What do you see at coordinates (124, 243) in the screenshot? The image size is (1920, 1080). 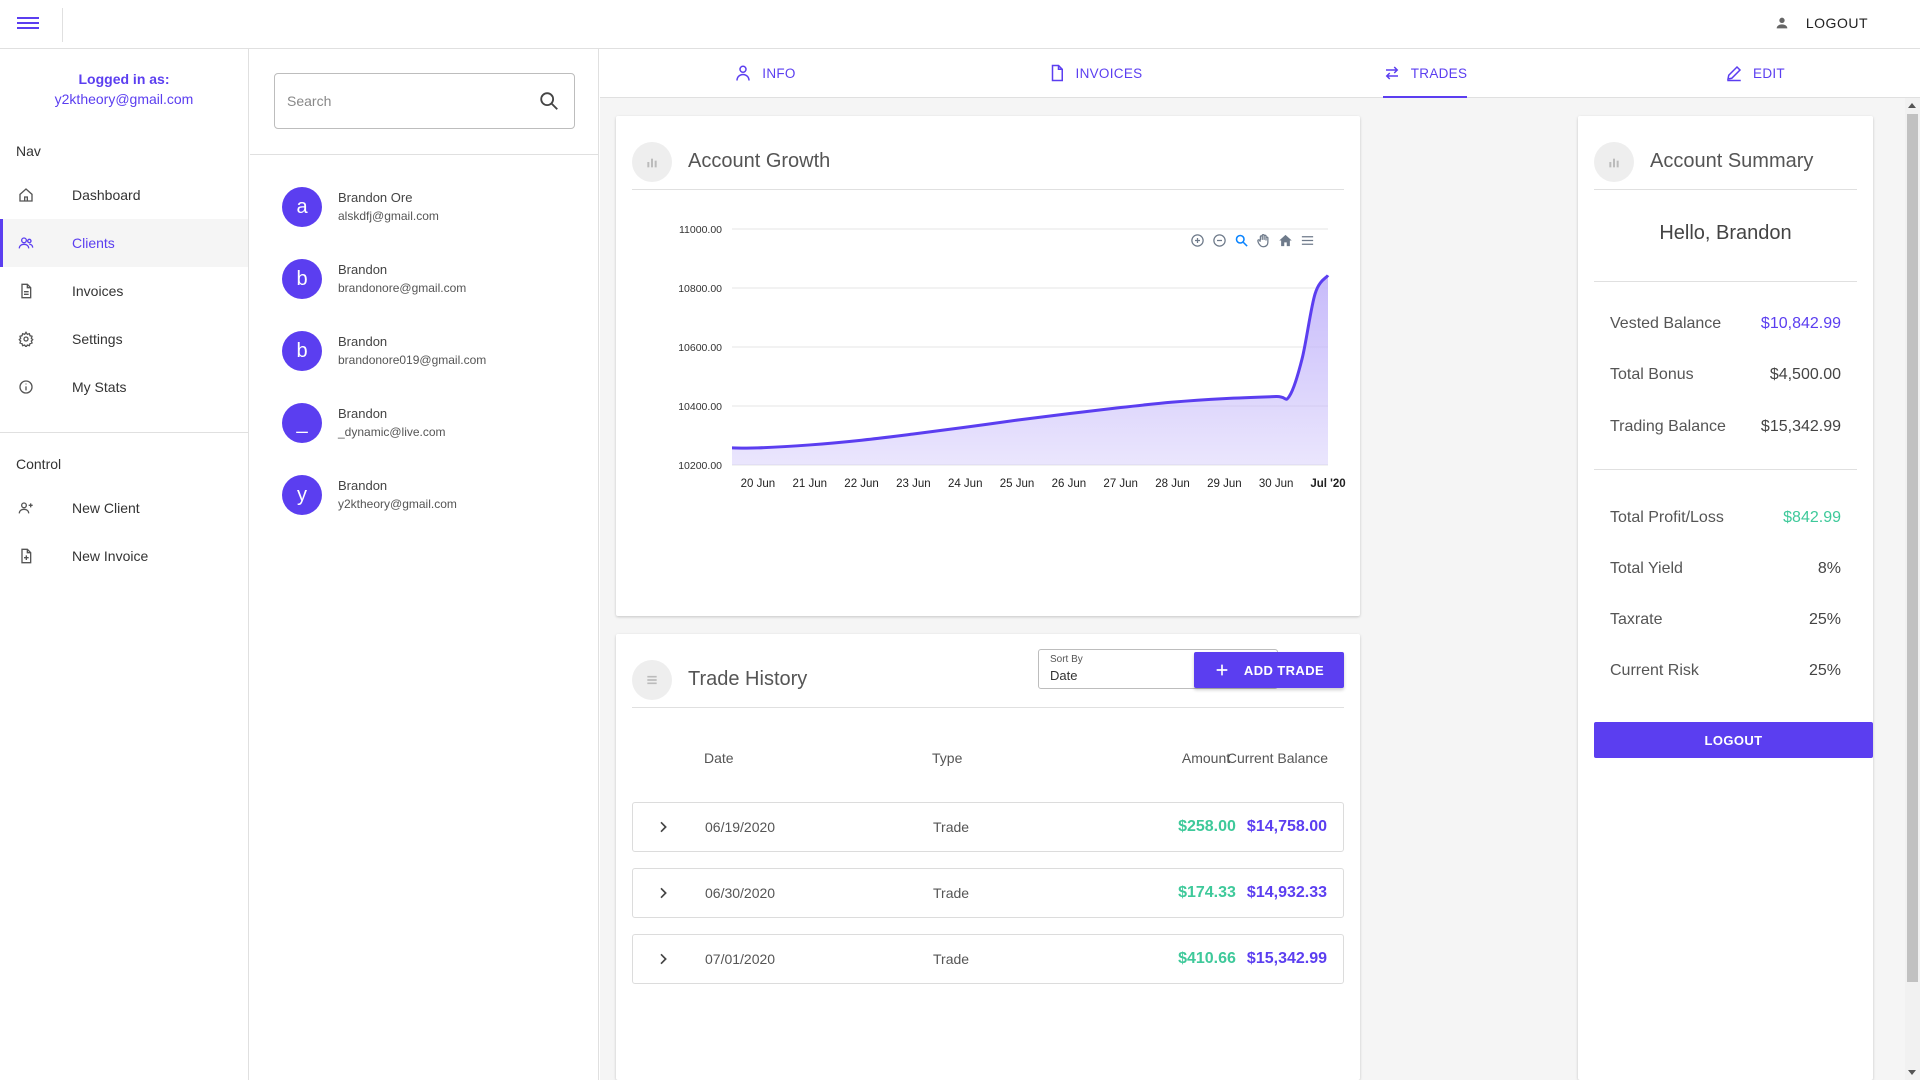 I see `sidebar-item-clients: Clients` at bounding box center [124, 243].